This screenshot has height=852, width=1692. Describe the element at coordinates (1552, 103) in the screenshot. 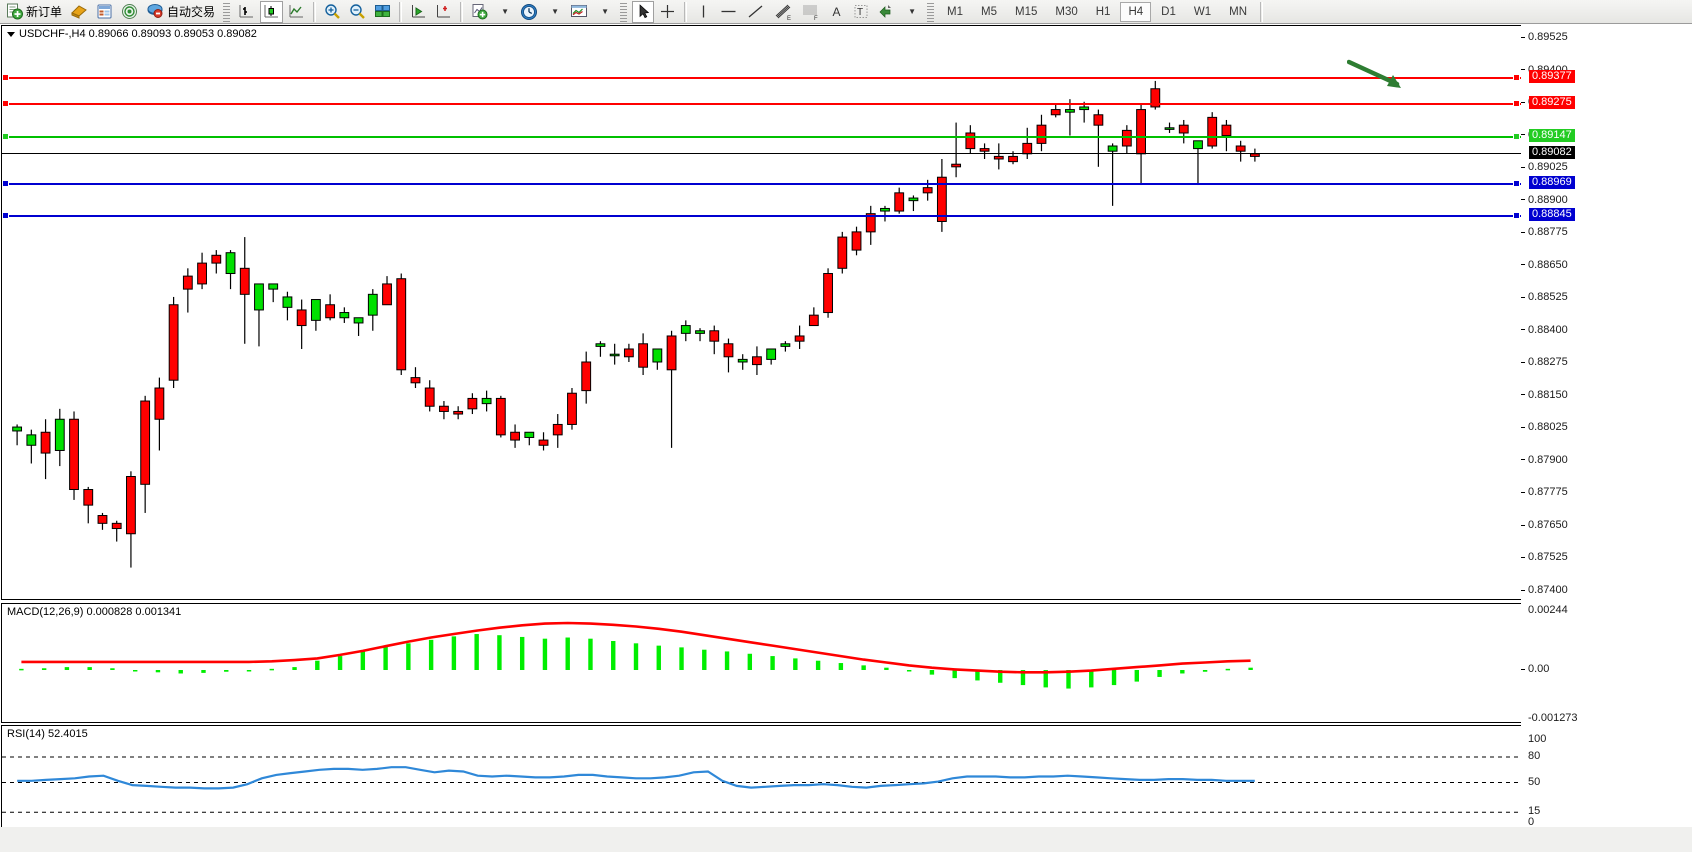

I see `price-badge-resistance: 0.89275` at that location.